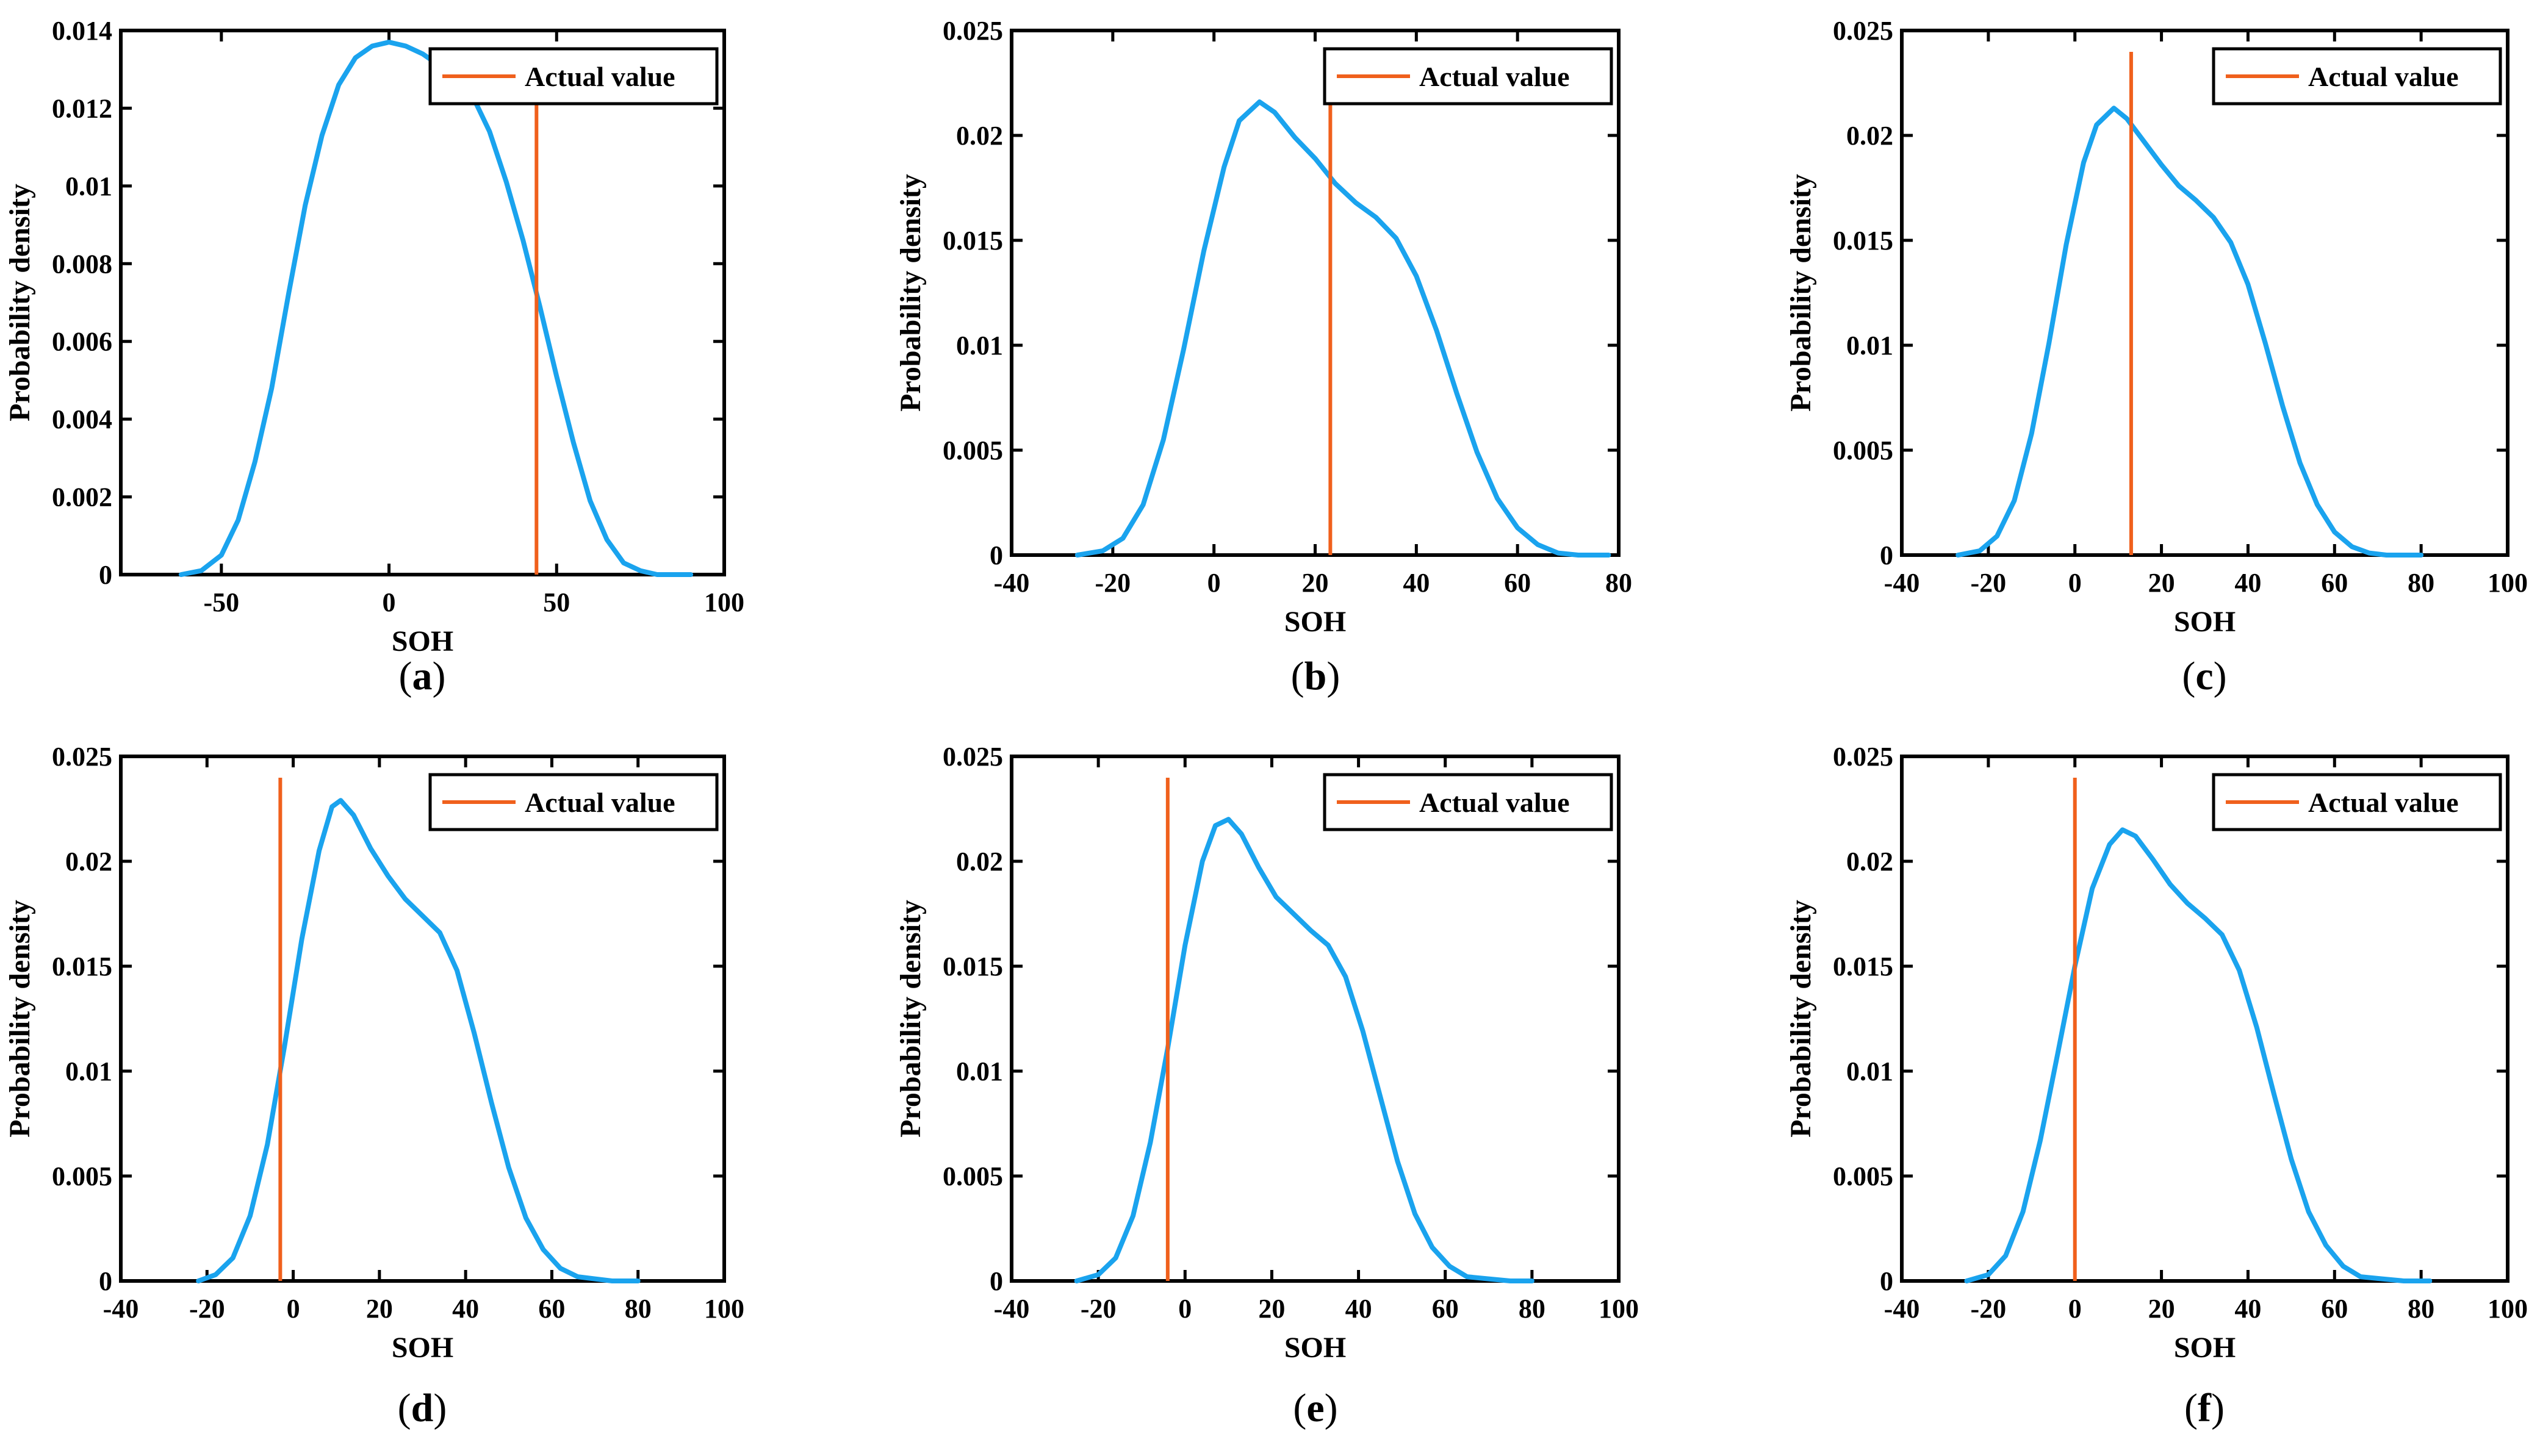 The width and height of the screenshot is (2540, 1456). I want to click on x-tick-label: 50, so click(556, 602).